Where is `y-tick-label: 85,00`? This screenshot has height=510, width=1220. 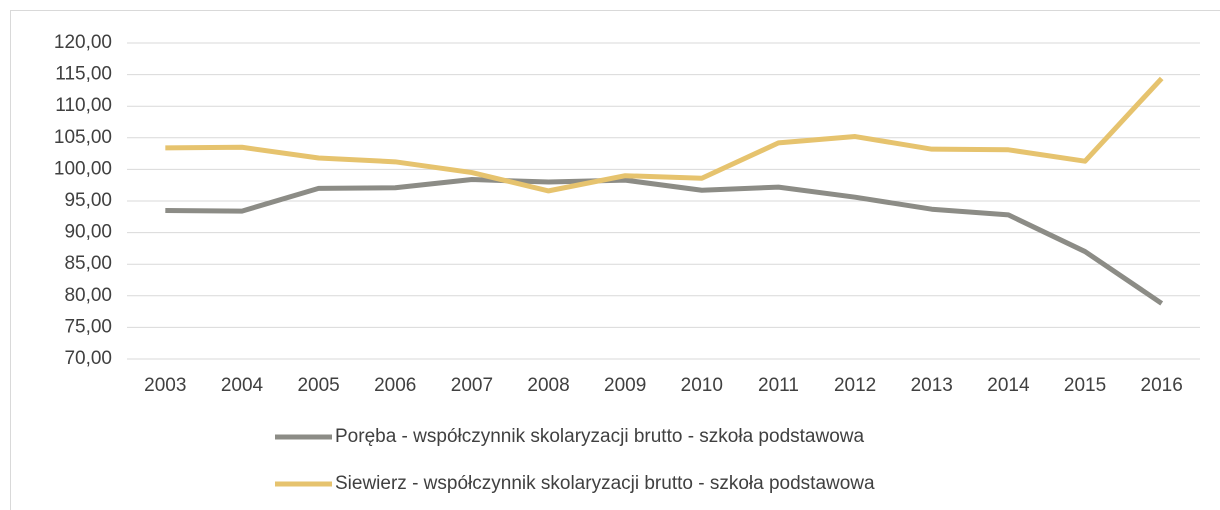 y-tick-label: 85,00 is located at coordinates (88, 263).